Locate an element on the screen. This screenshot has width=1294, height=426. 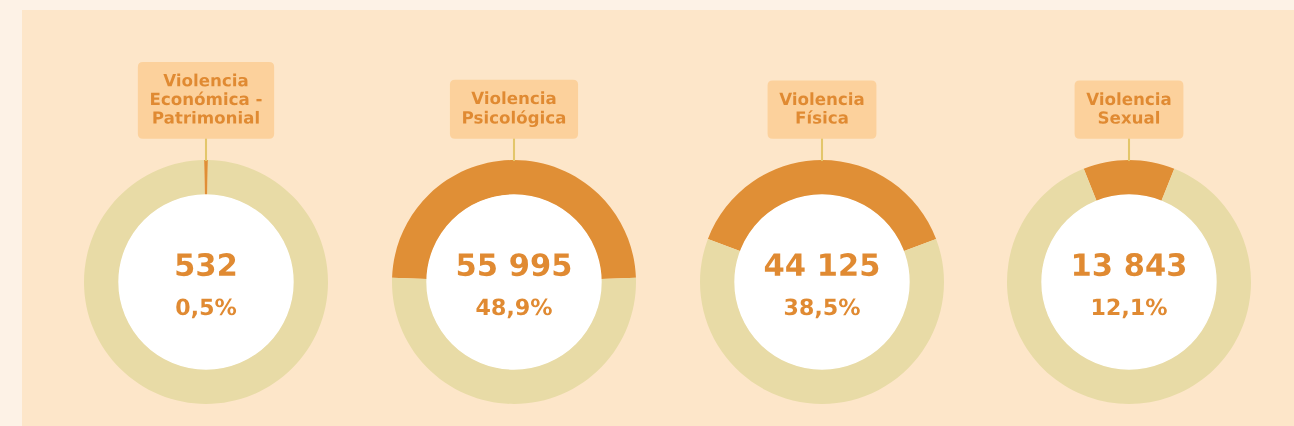
text: 0,5% is located at coordinates (206, 308).